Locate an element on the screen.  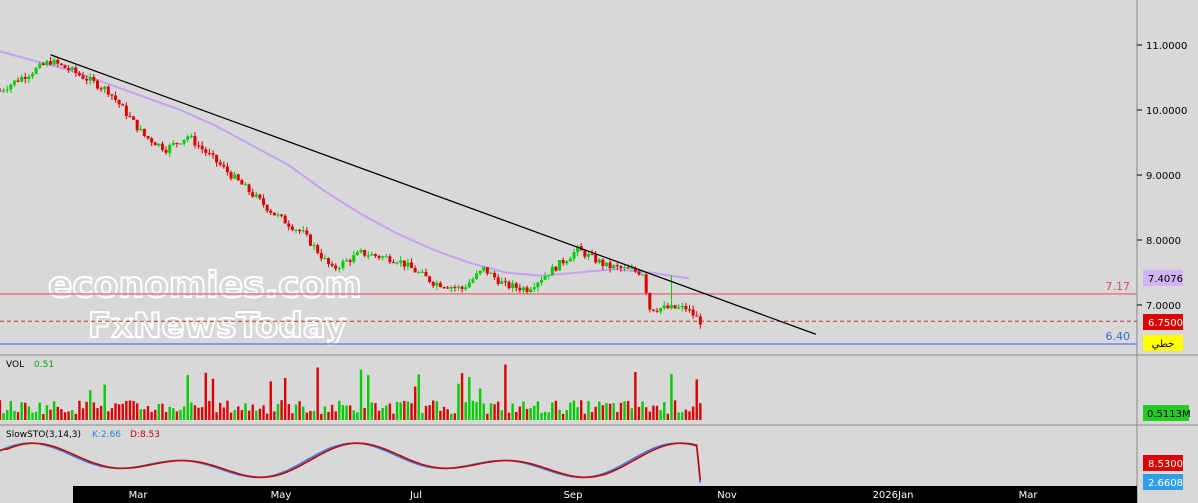
ma-value-badge is located at coordinates (1163, 278).